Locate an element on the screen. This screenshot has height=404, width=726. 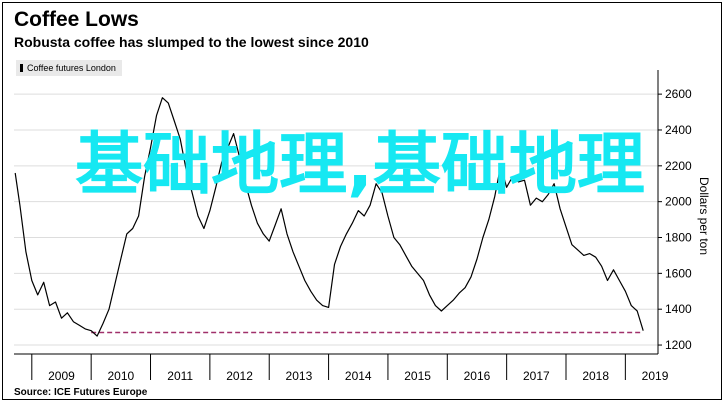
y-tick-label-1600: 1600 is located at coordinates (678, 273).